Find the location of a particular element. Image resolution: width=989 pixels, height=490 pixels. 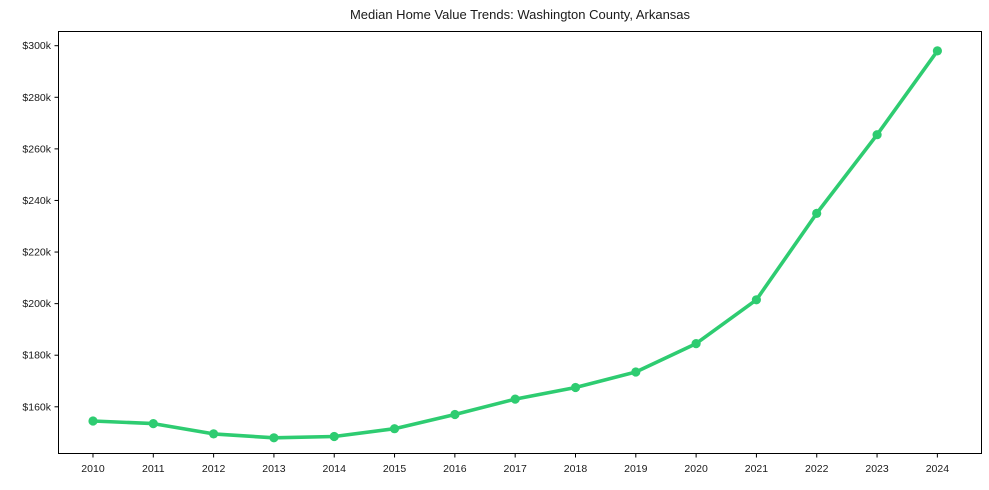

data-point-2011 is located at coordinates (153, 424).